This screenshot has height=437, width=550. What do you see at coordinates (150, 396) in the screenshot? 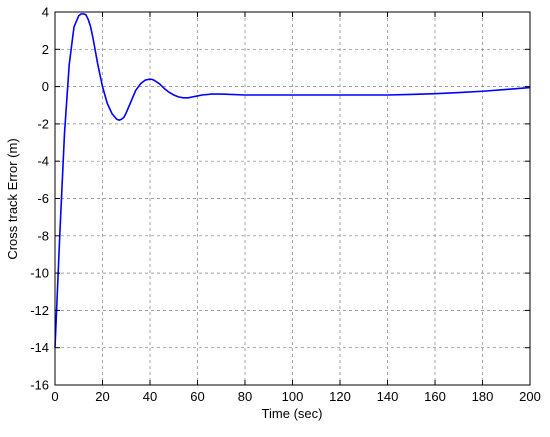
I see `x-tick-label: 40` at bounding box center [150, 396].